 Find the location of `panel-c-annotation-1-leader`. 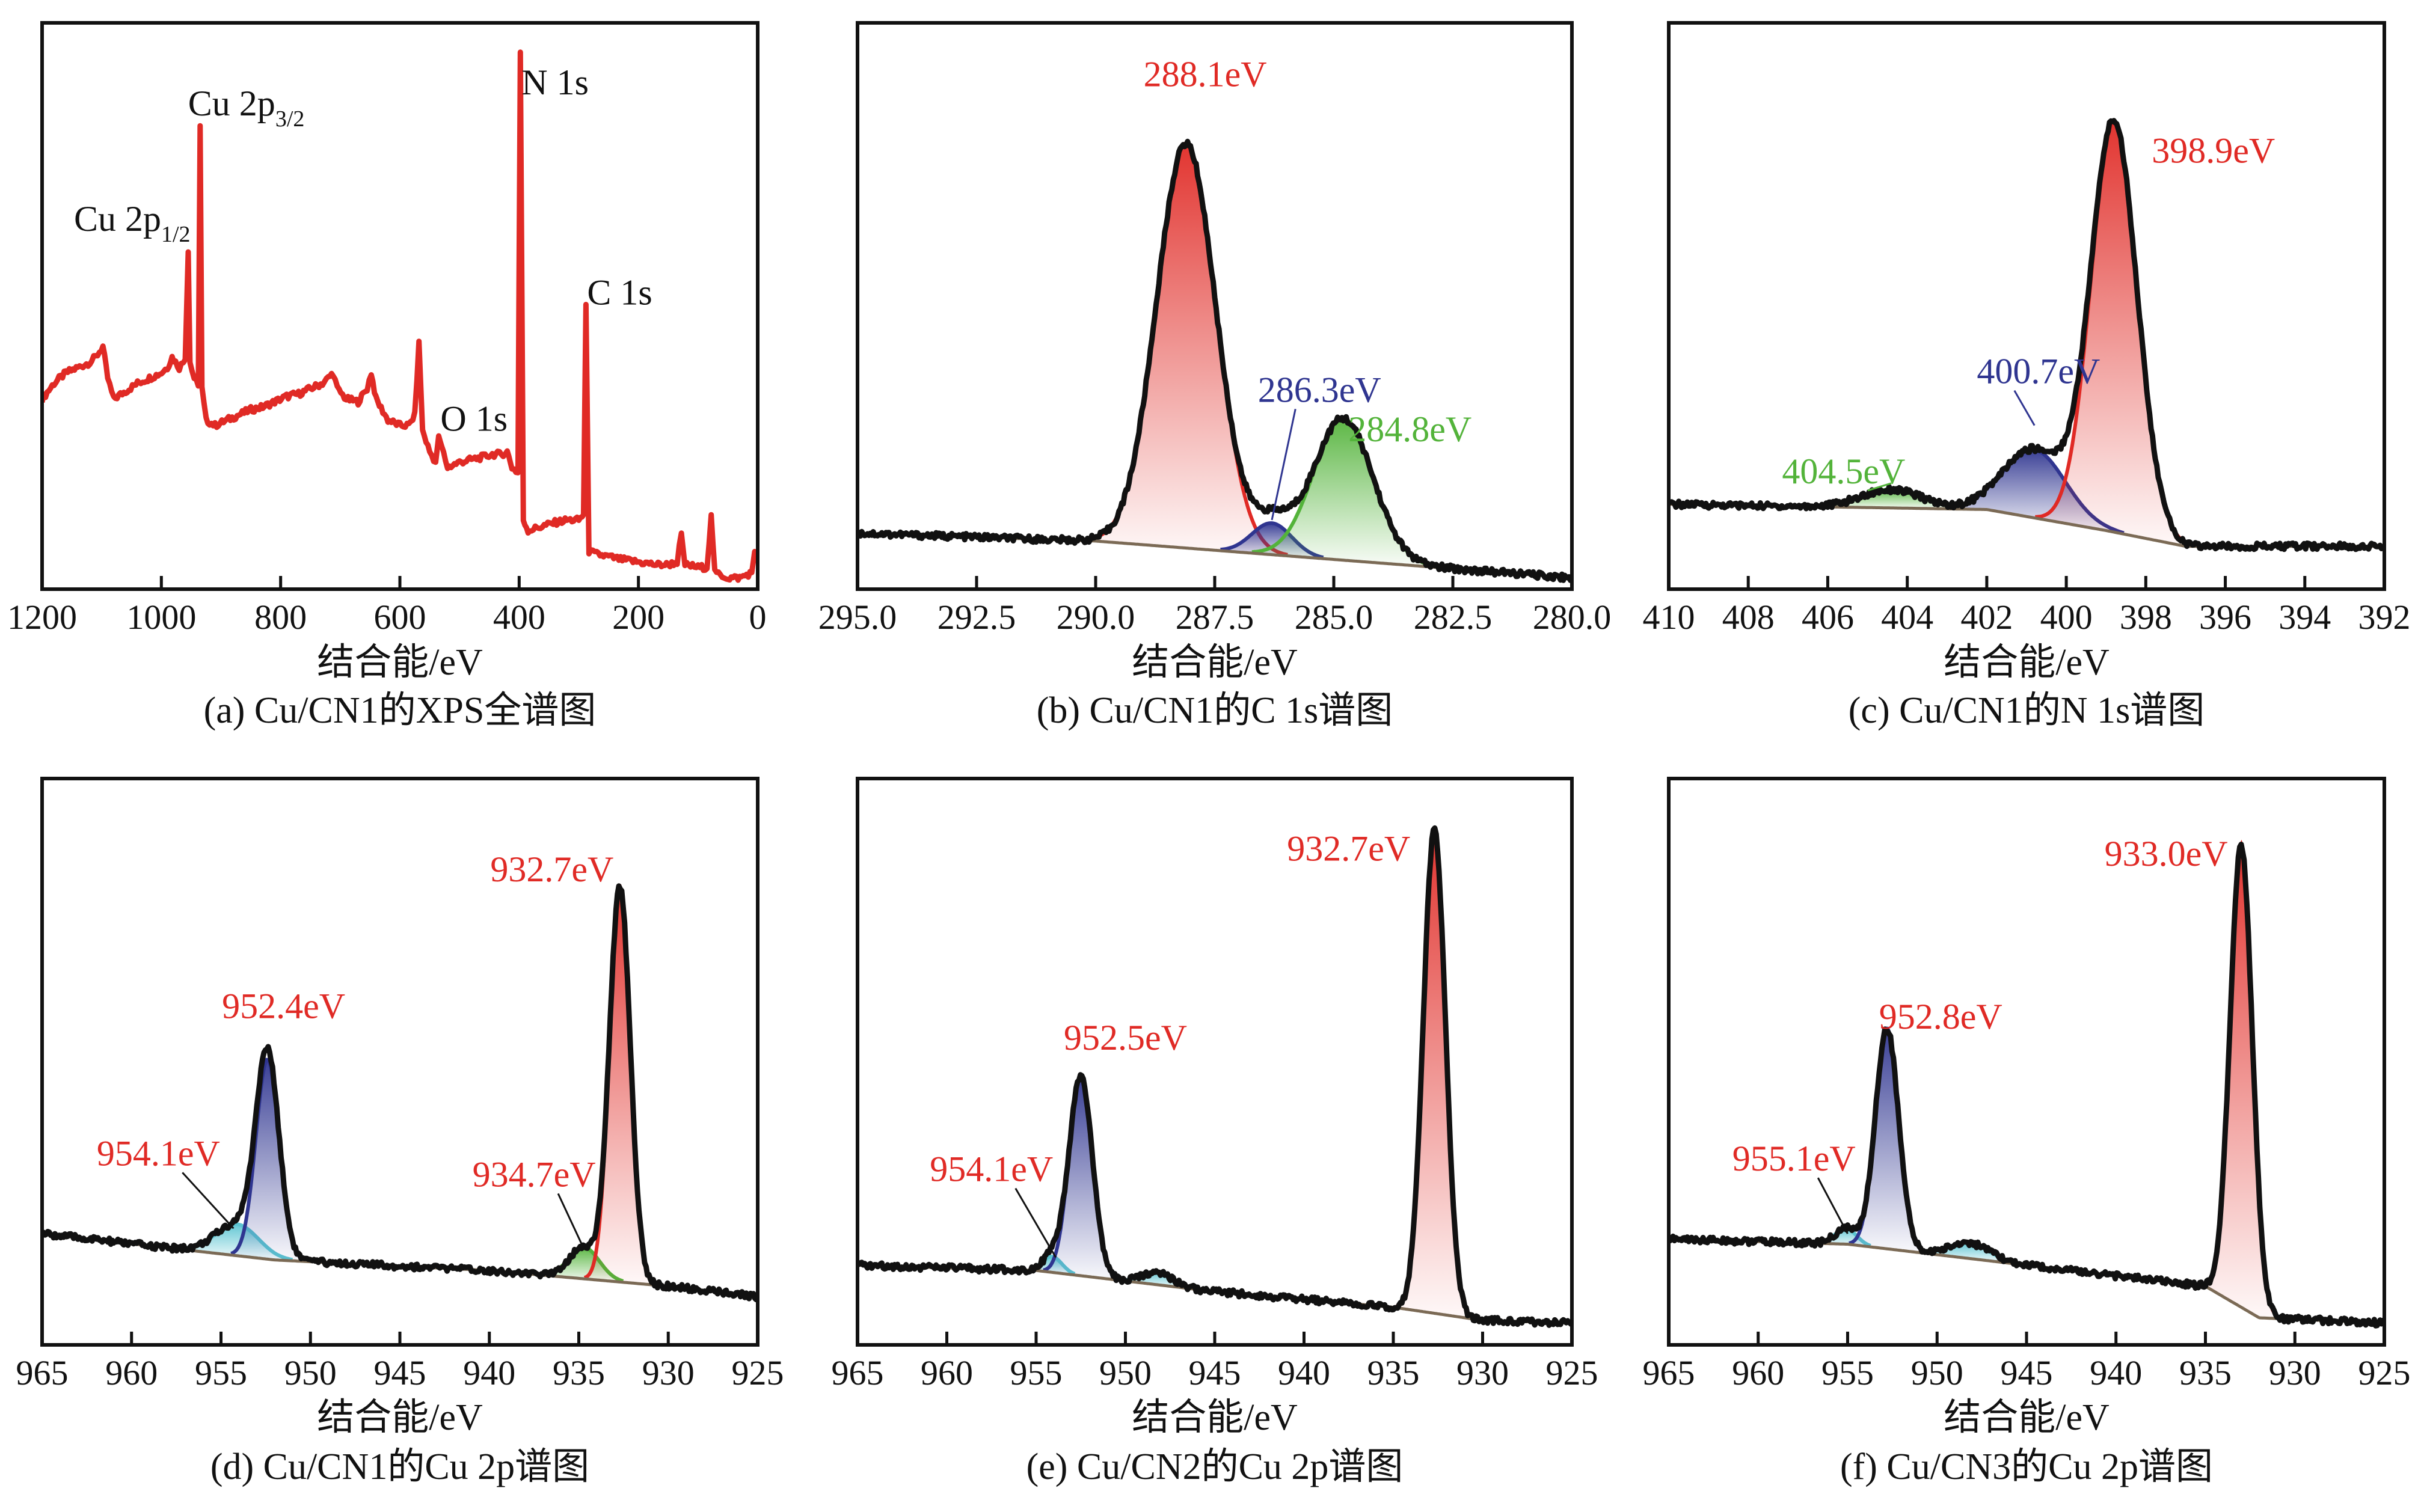

panel-c-annotation-1-leader is located at coordinates (2024, 408).